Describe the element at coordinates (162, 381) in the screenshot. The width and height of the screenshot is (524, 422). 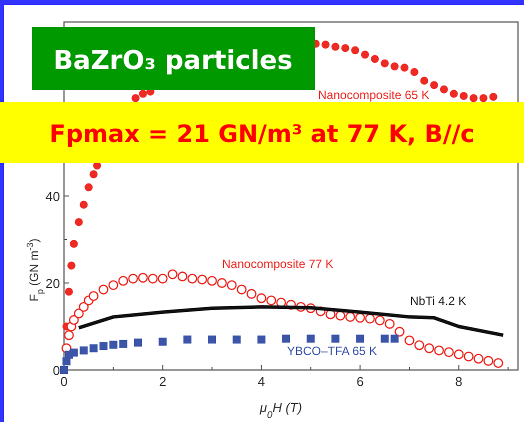
I see `x-tick-label: 2` at that location.